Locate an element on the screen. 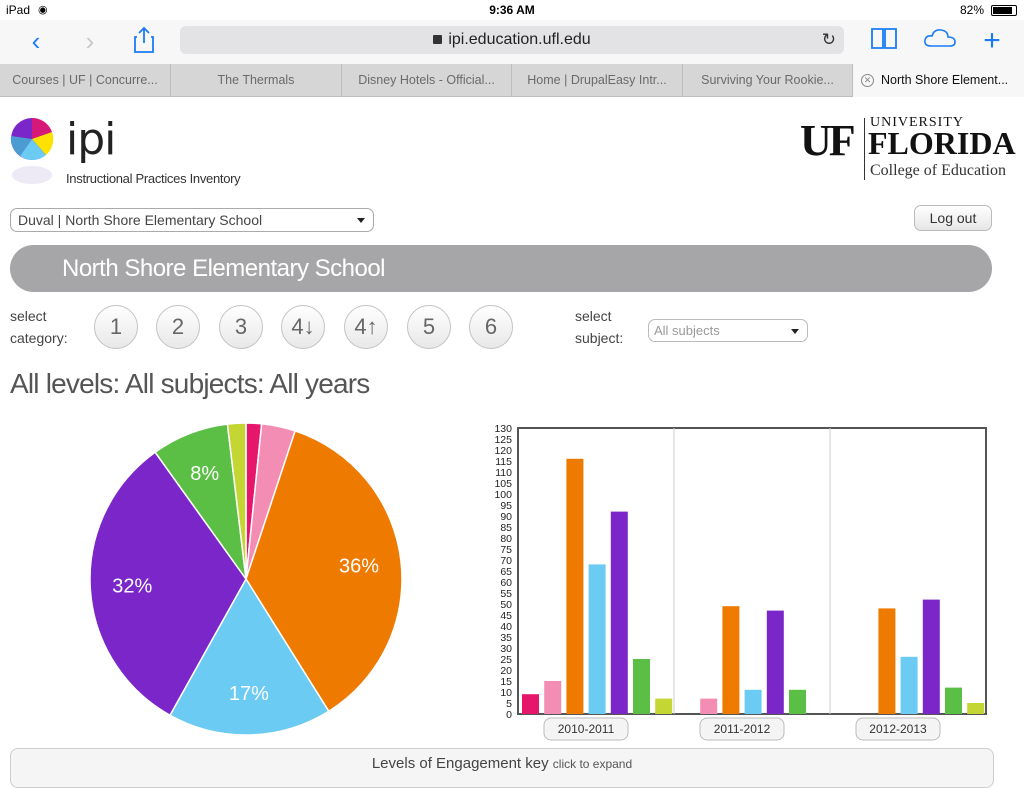 Image resolution: width=1024 pixels, height=788 pixels. logout-button: Log out is located at coordinates (953, 218).